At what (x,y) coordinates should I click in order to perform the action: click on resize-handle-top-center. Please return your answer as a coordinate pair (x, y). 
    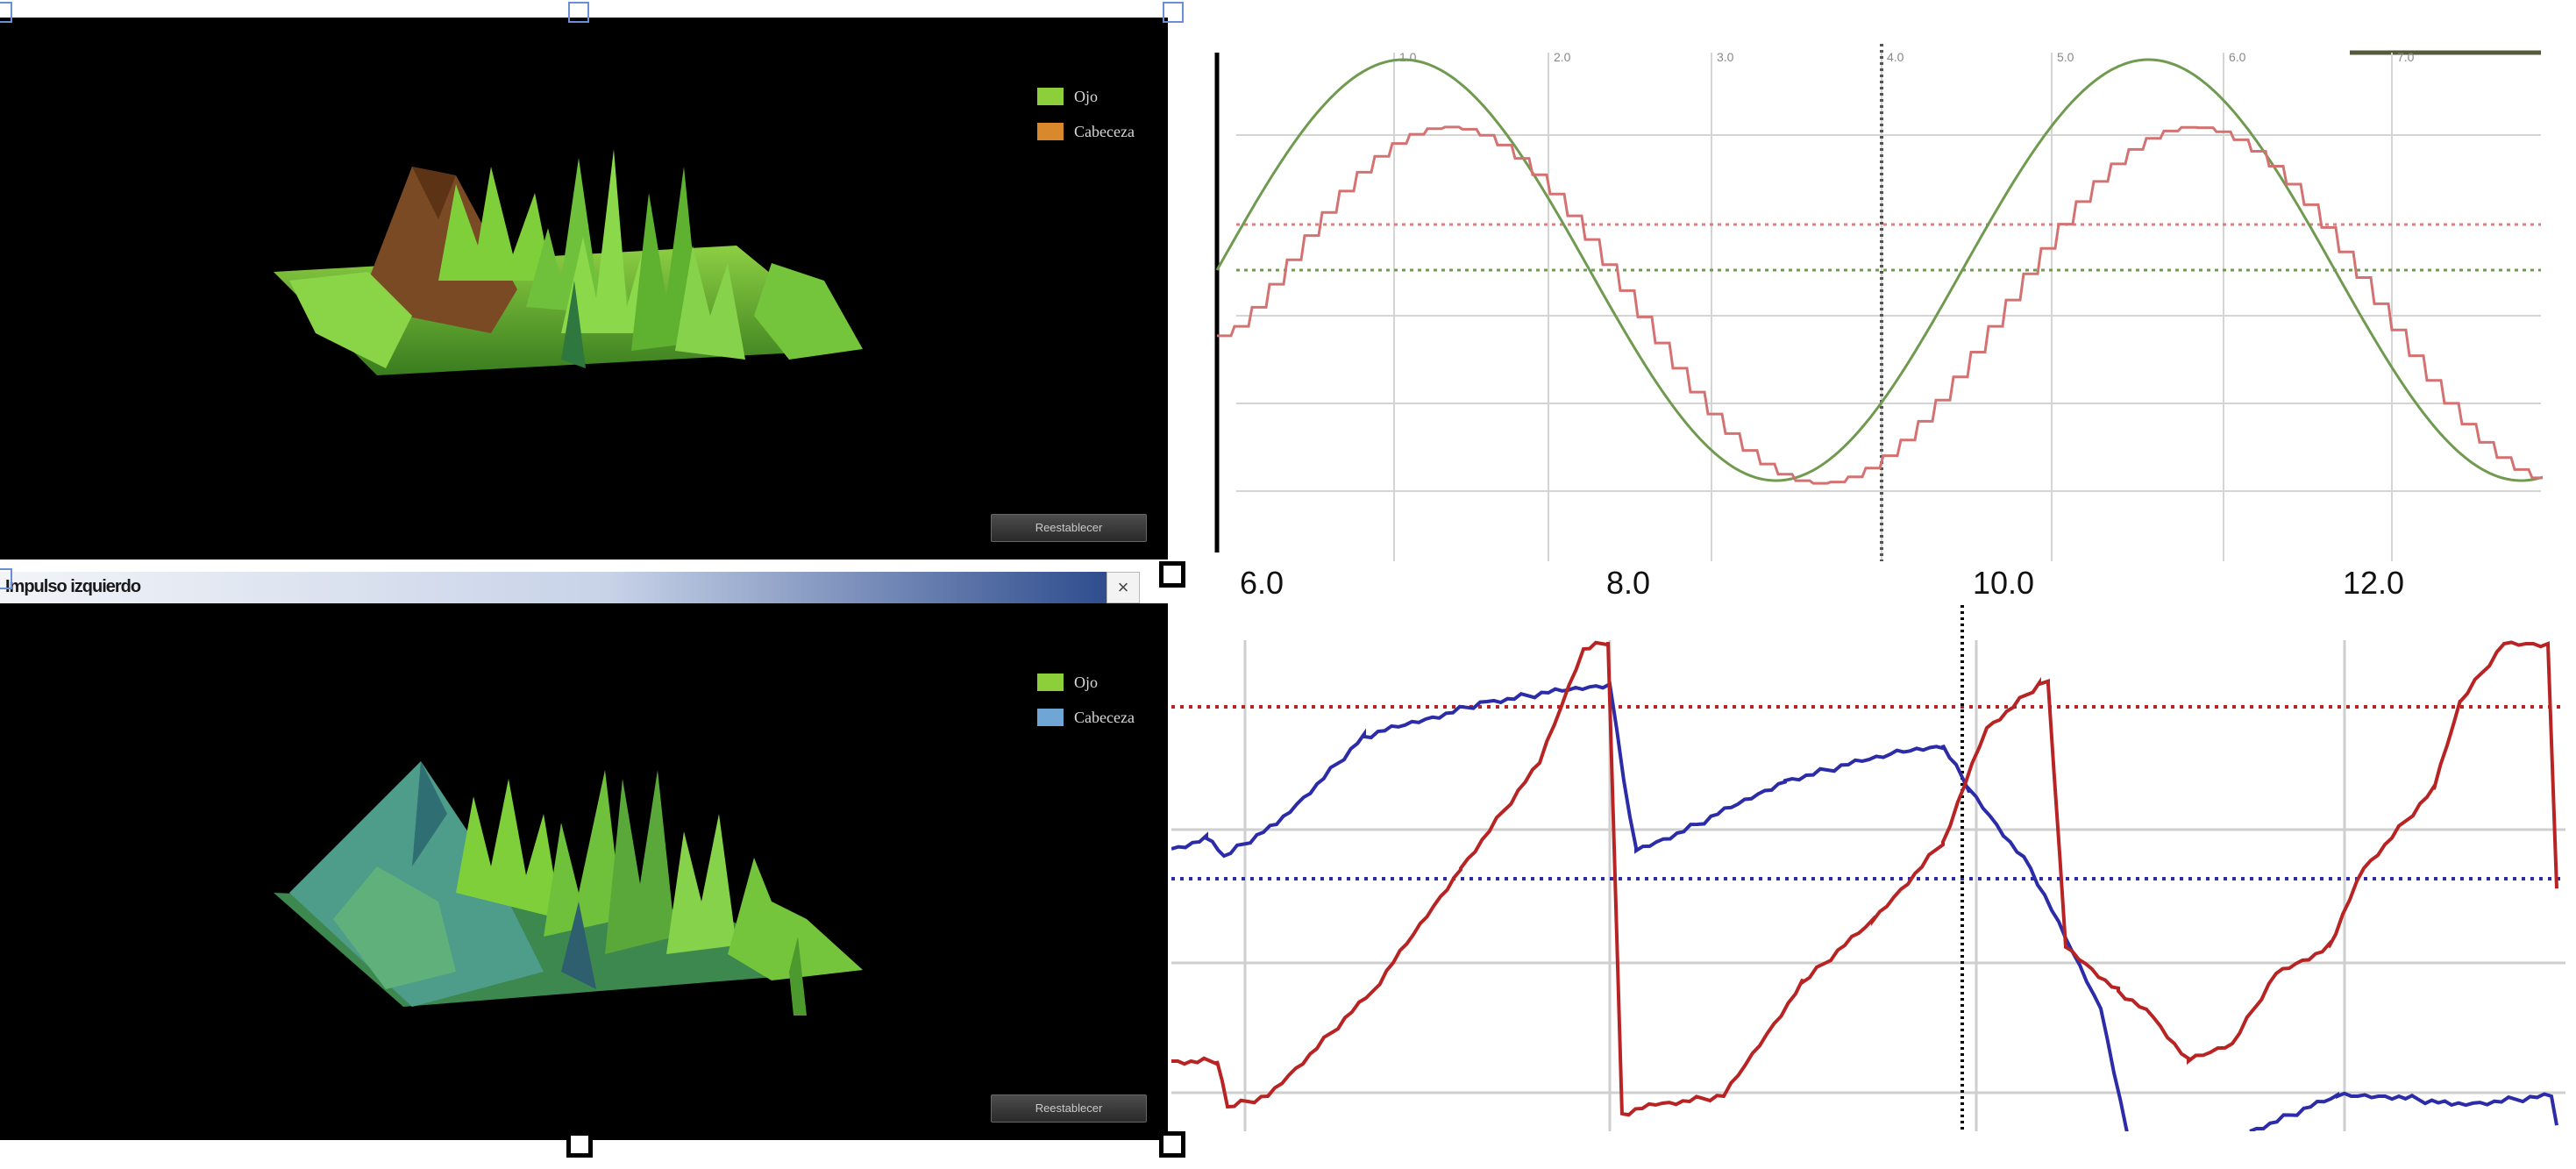
    Looking at the image, I should click on (578, 12).